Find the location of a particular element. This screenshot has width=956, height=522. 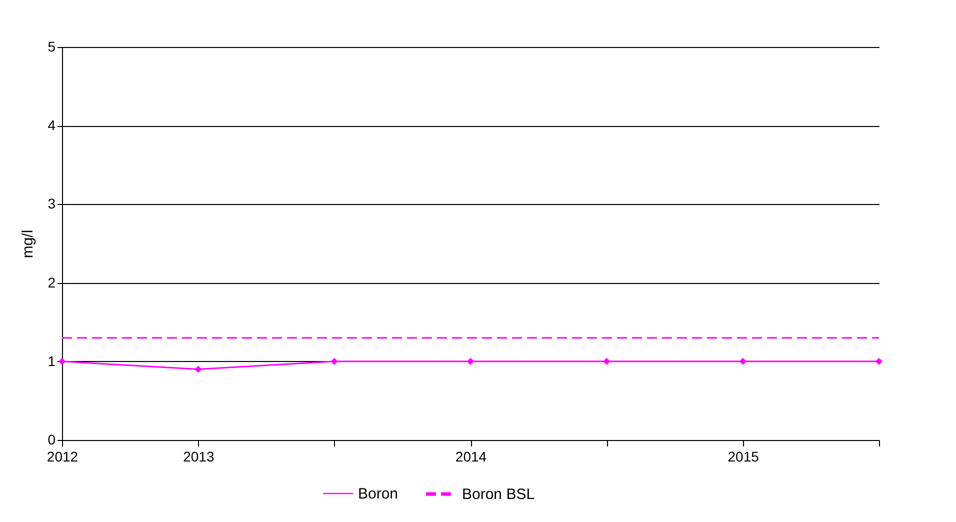

x-tick-label: 2014 is located at coordinates (471, 456).